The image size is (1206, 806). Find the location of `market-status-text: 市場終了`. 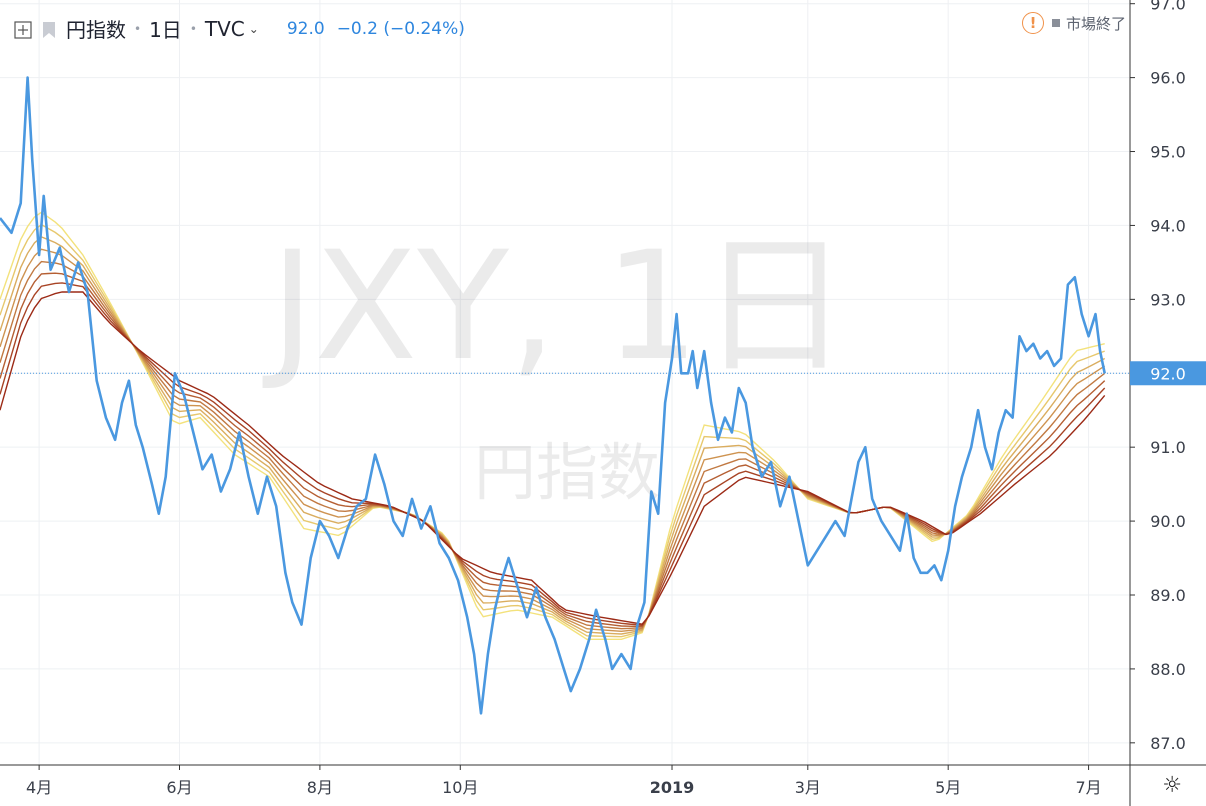

market-status-text: 市場終了 is located at coordinates (1095, 23).